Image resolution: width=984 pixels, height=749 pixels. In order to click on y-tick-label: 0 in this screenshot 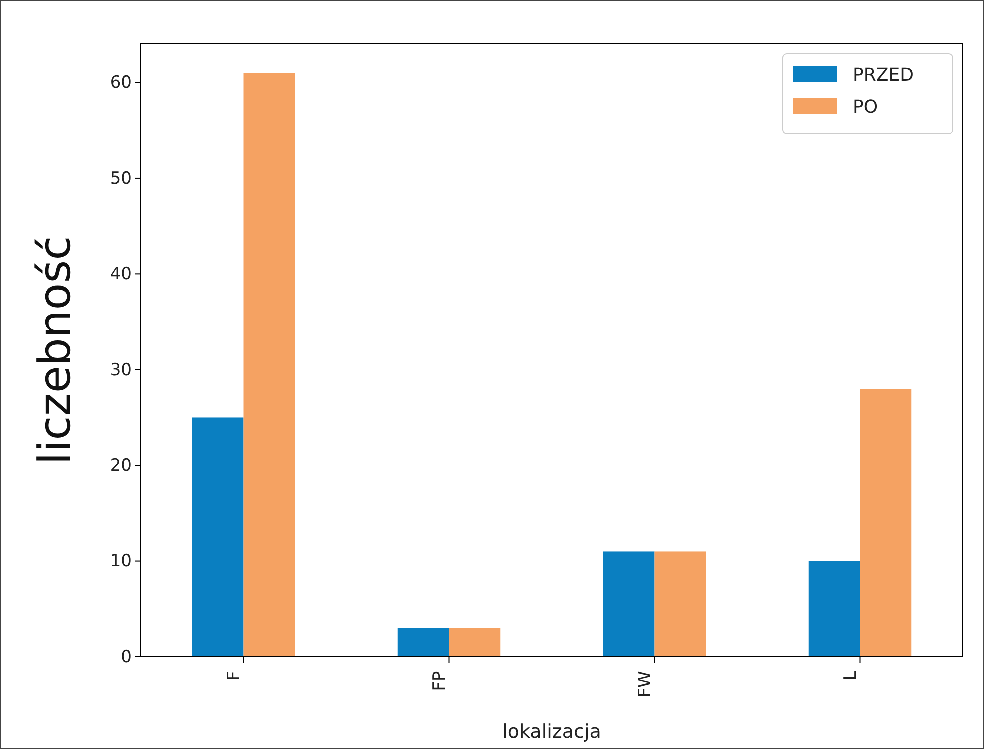, I will do `click(126, 657)`.